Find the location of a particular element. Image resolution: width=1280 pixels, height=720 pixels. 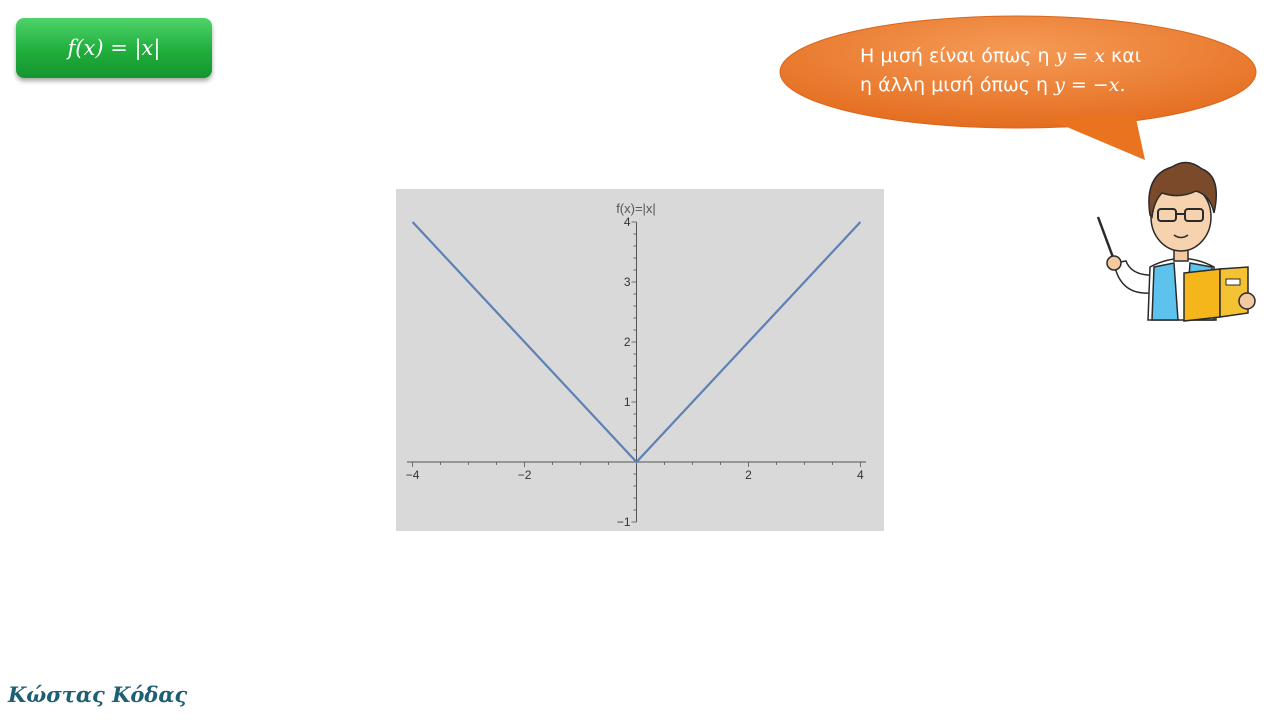

y-tick-label: 2 is located at coordinates (627, 342).